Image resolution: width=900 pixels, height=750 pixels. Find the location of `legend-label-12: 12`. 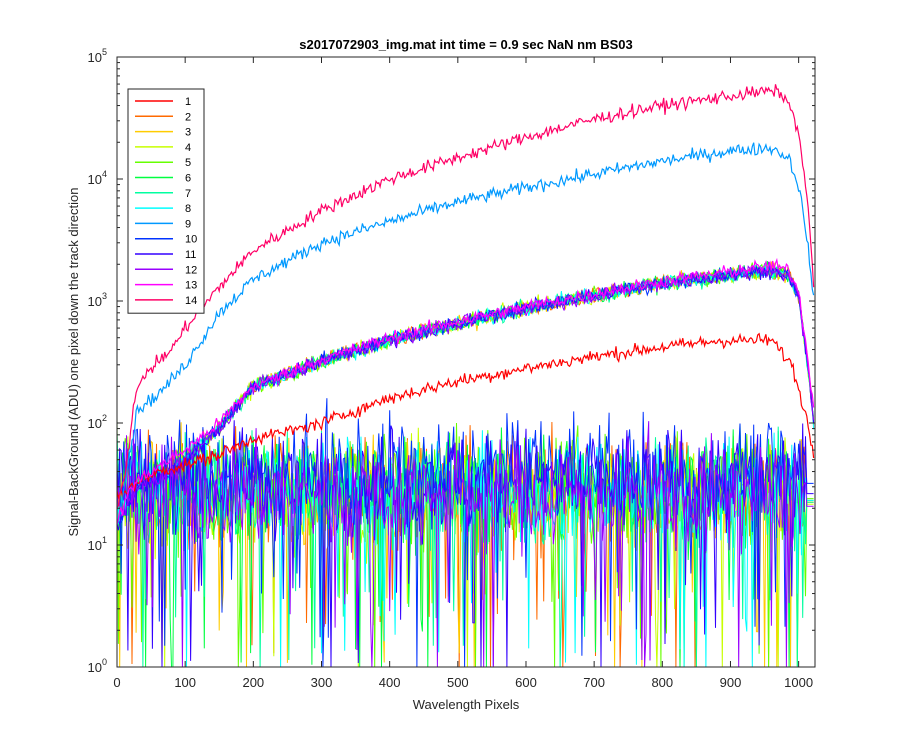

legend-label-12: 12 is located at coordinates (191, 270).